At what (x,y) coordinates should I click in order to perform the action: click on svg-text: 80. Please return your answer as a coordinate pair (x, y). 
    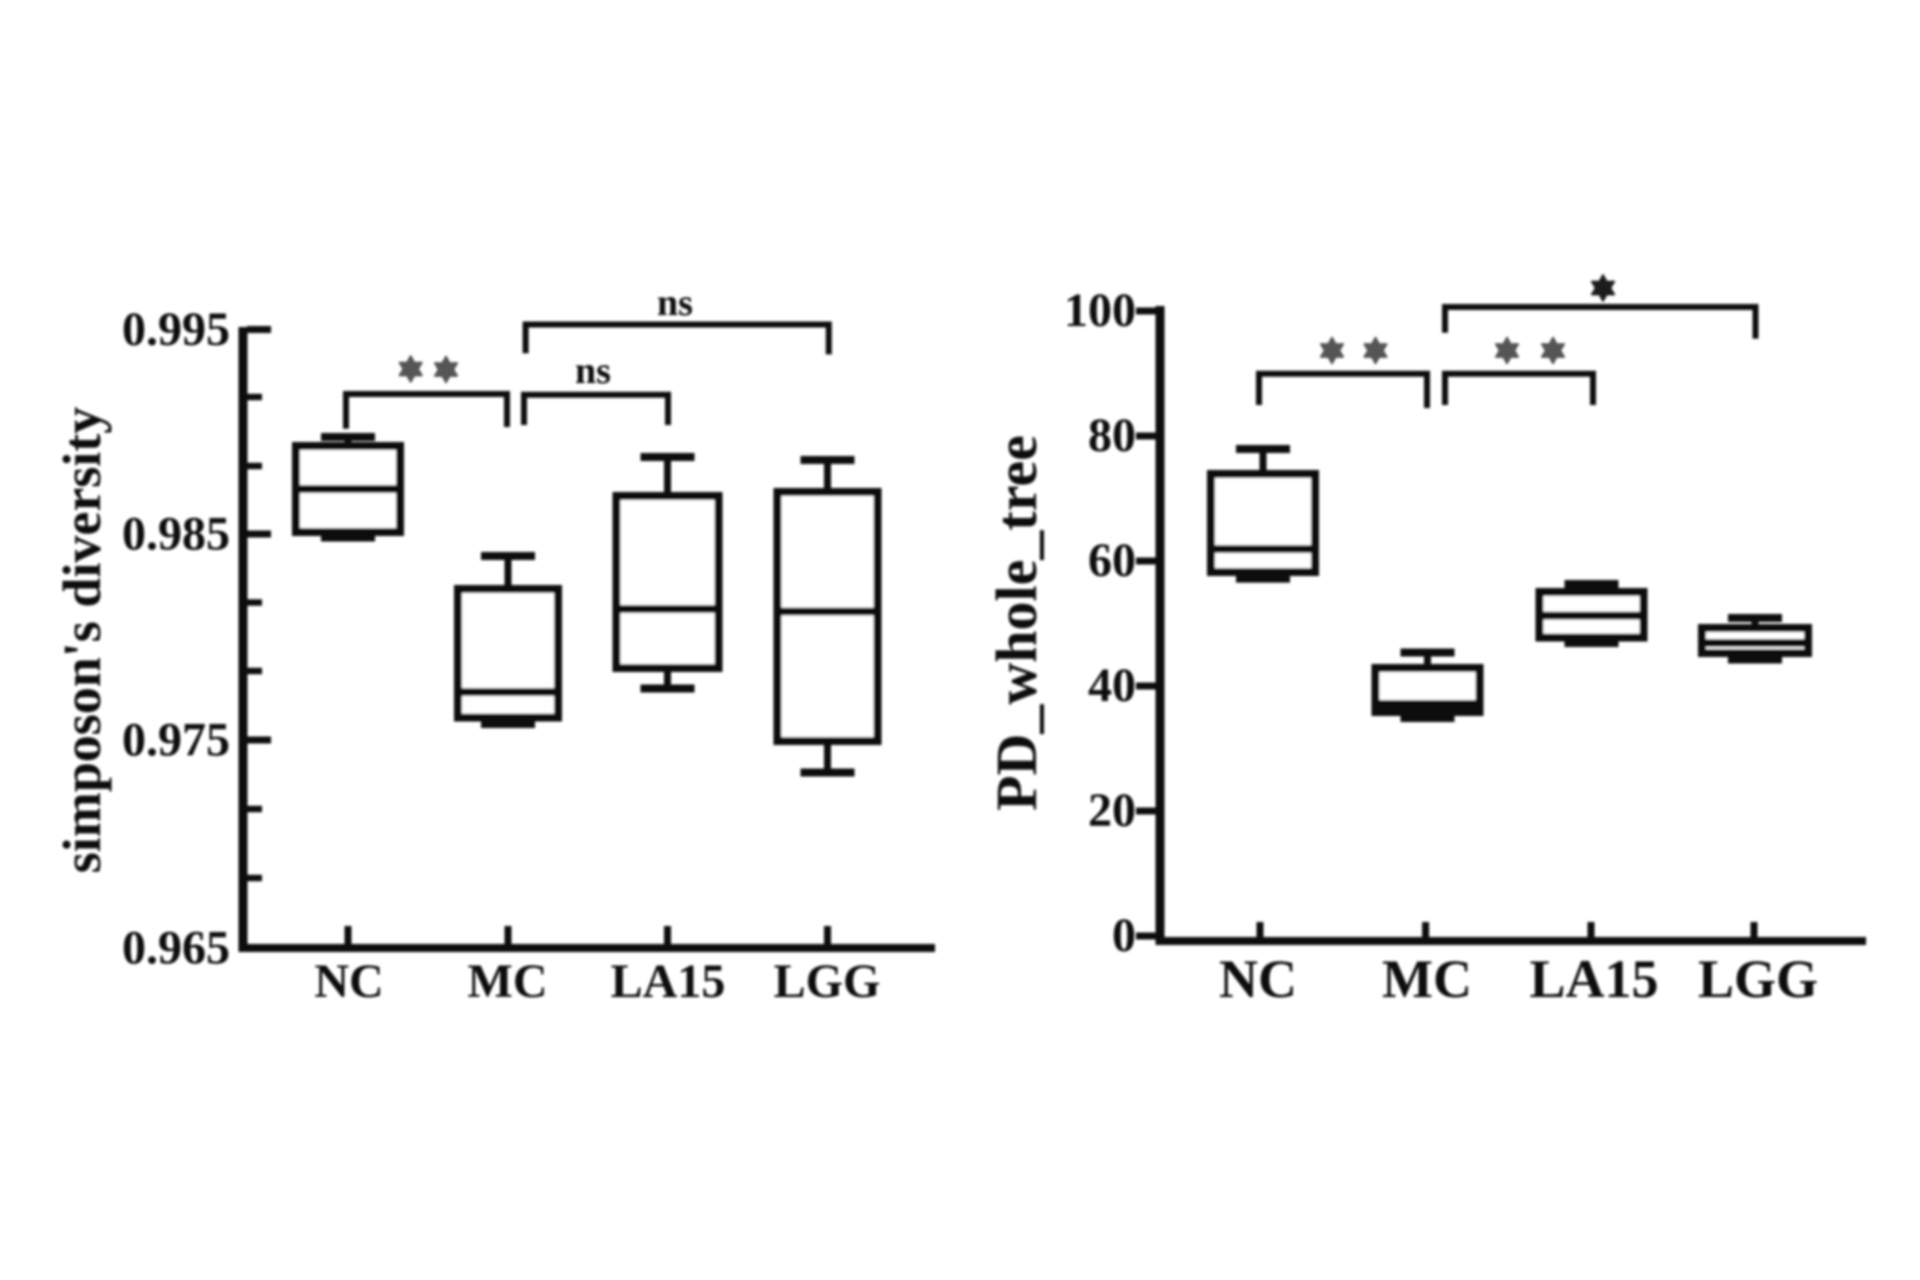
    Looking at the image, I should click on (1112, 435).